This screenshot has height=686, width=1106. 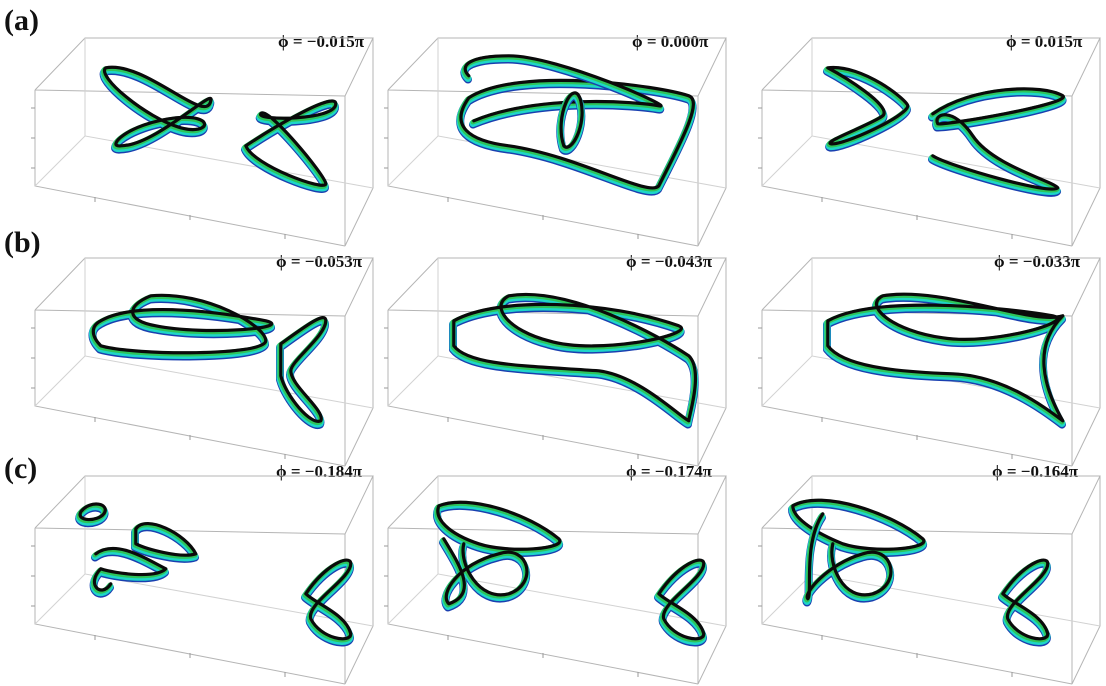 What do you see at coordinates (303, 369) in the screenshot?
I see `knot-tube-b1-1-layer3` at bounding box center [303, 369].